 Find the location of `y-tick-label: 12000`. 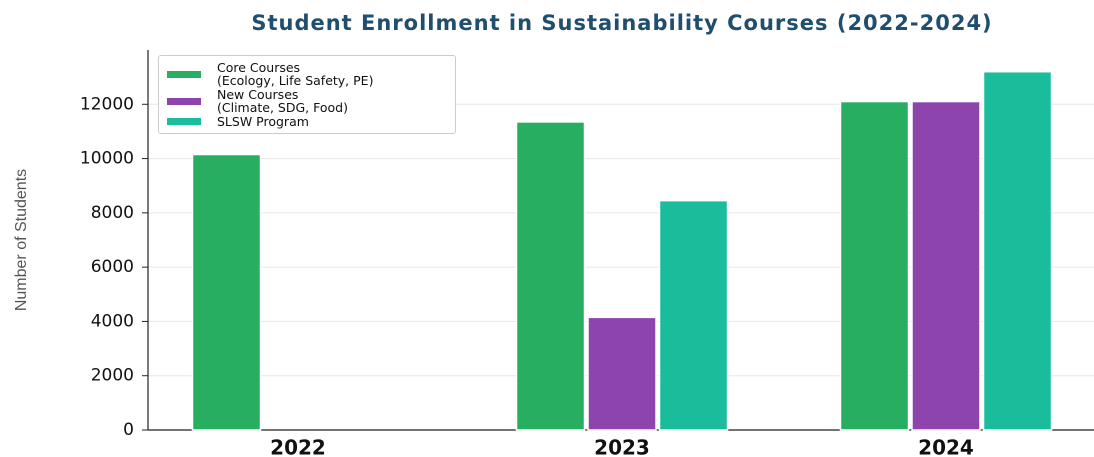

y-tick-label: 12000 is located at coordinates (107, 104).